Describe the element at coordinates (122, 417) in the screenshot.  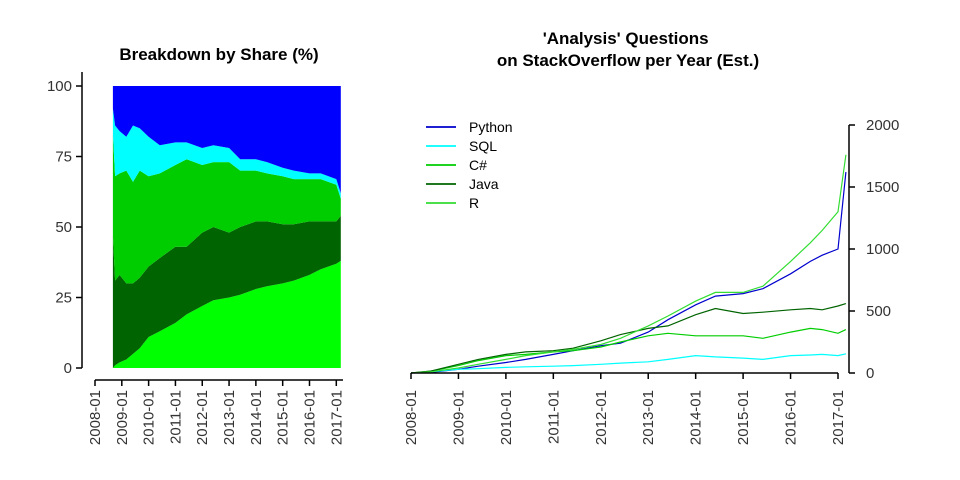
I see `left-x-tick-label: 2009-01` at that location.